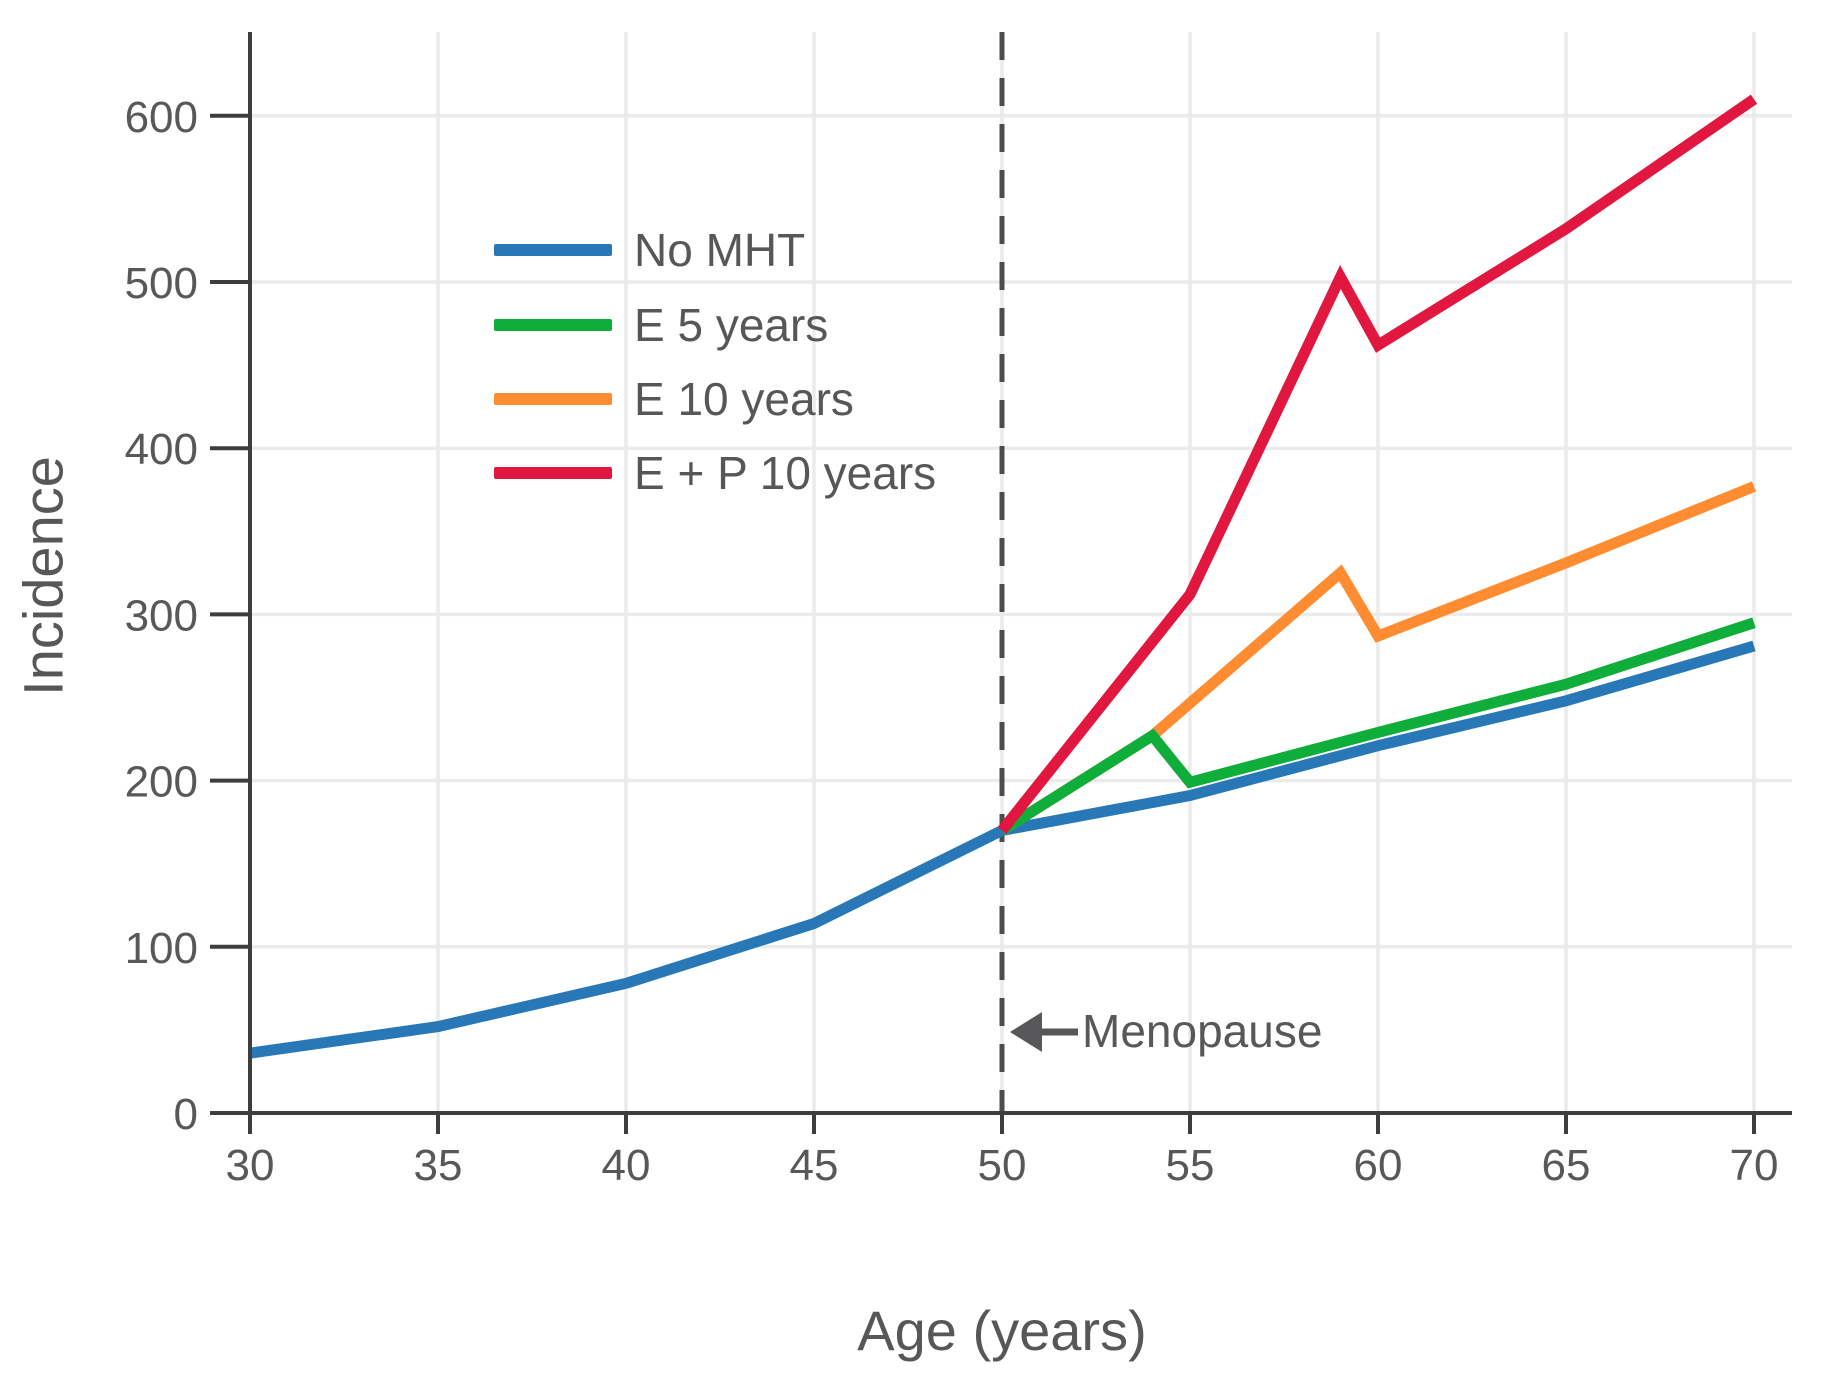 This screenshot has width=1834, height=1378. I want to click on y-axis-title: Incidence, so click(43, 576).